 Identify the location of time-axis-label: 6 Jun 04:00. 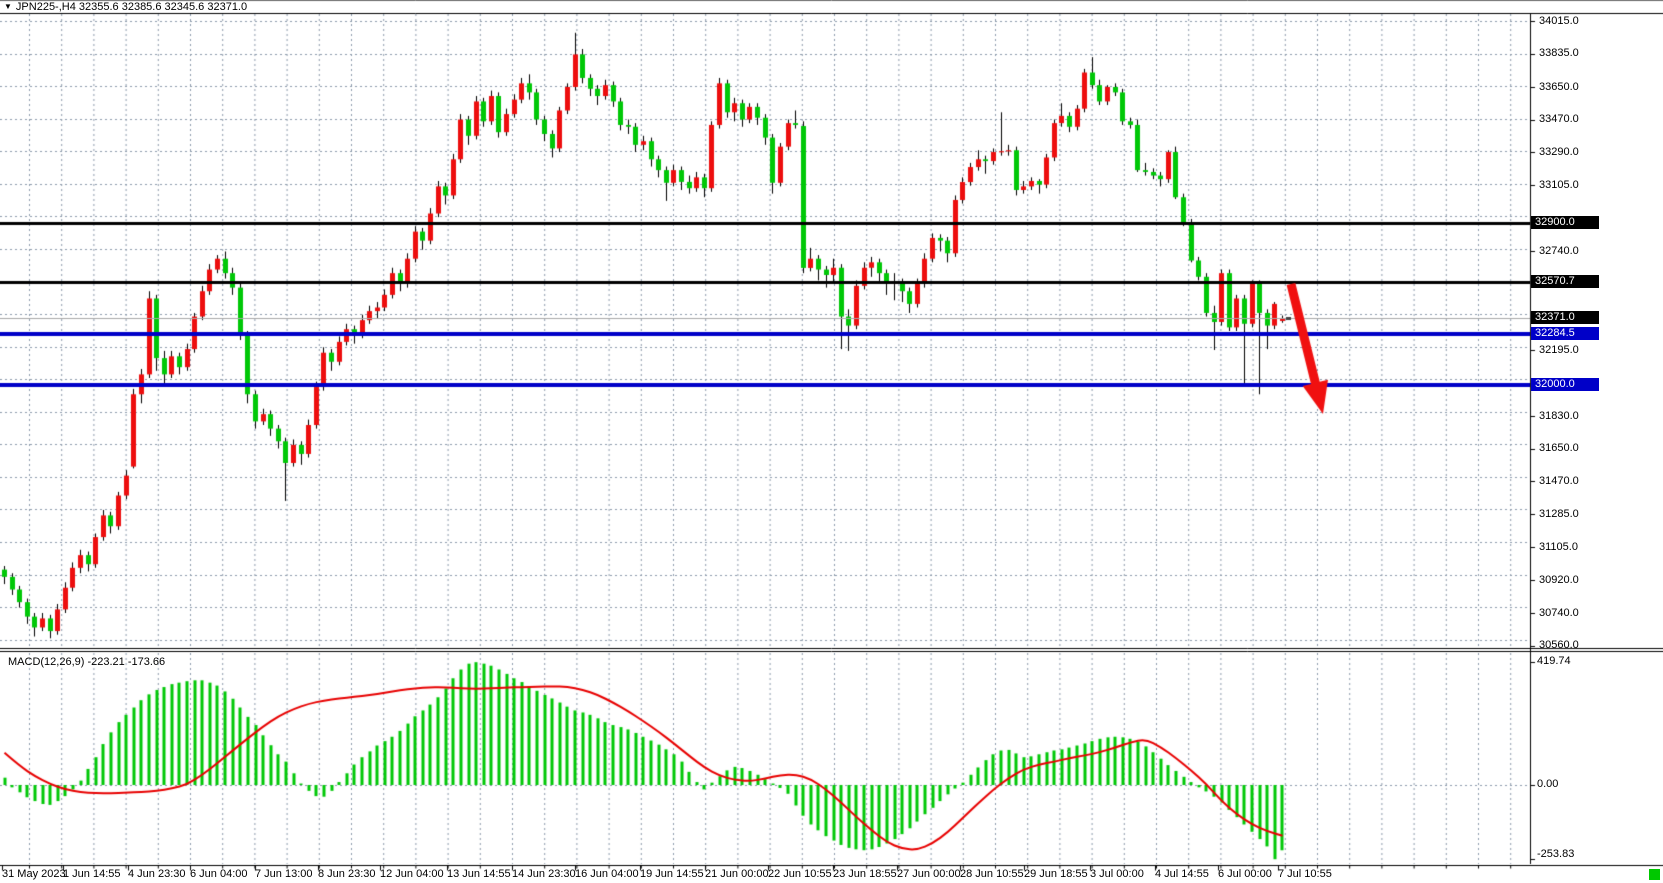
(219, 874).